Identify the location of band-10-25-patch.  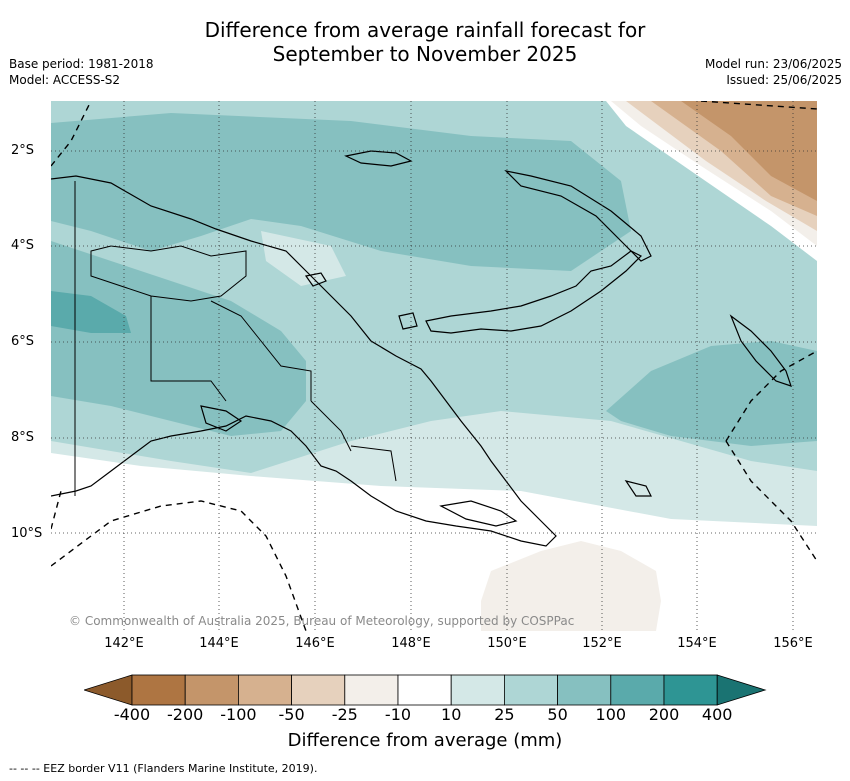
(303, 258).